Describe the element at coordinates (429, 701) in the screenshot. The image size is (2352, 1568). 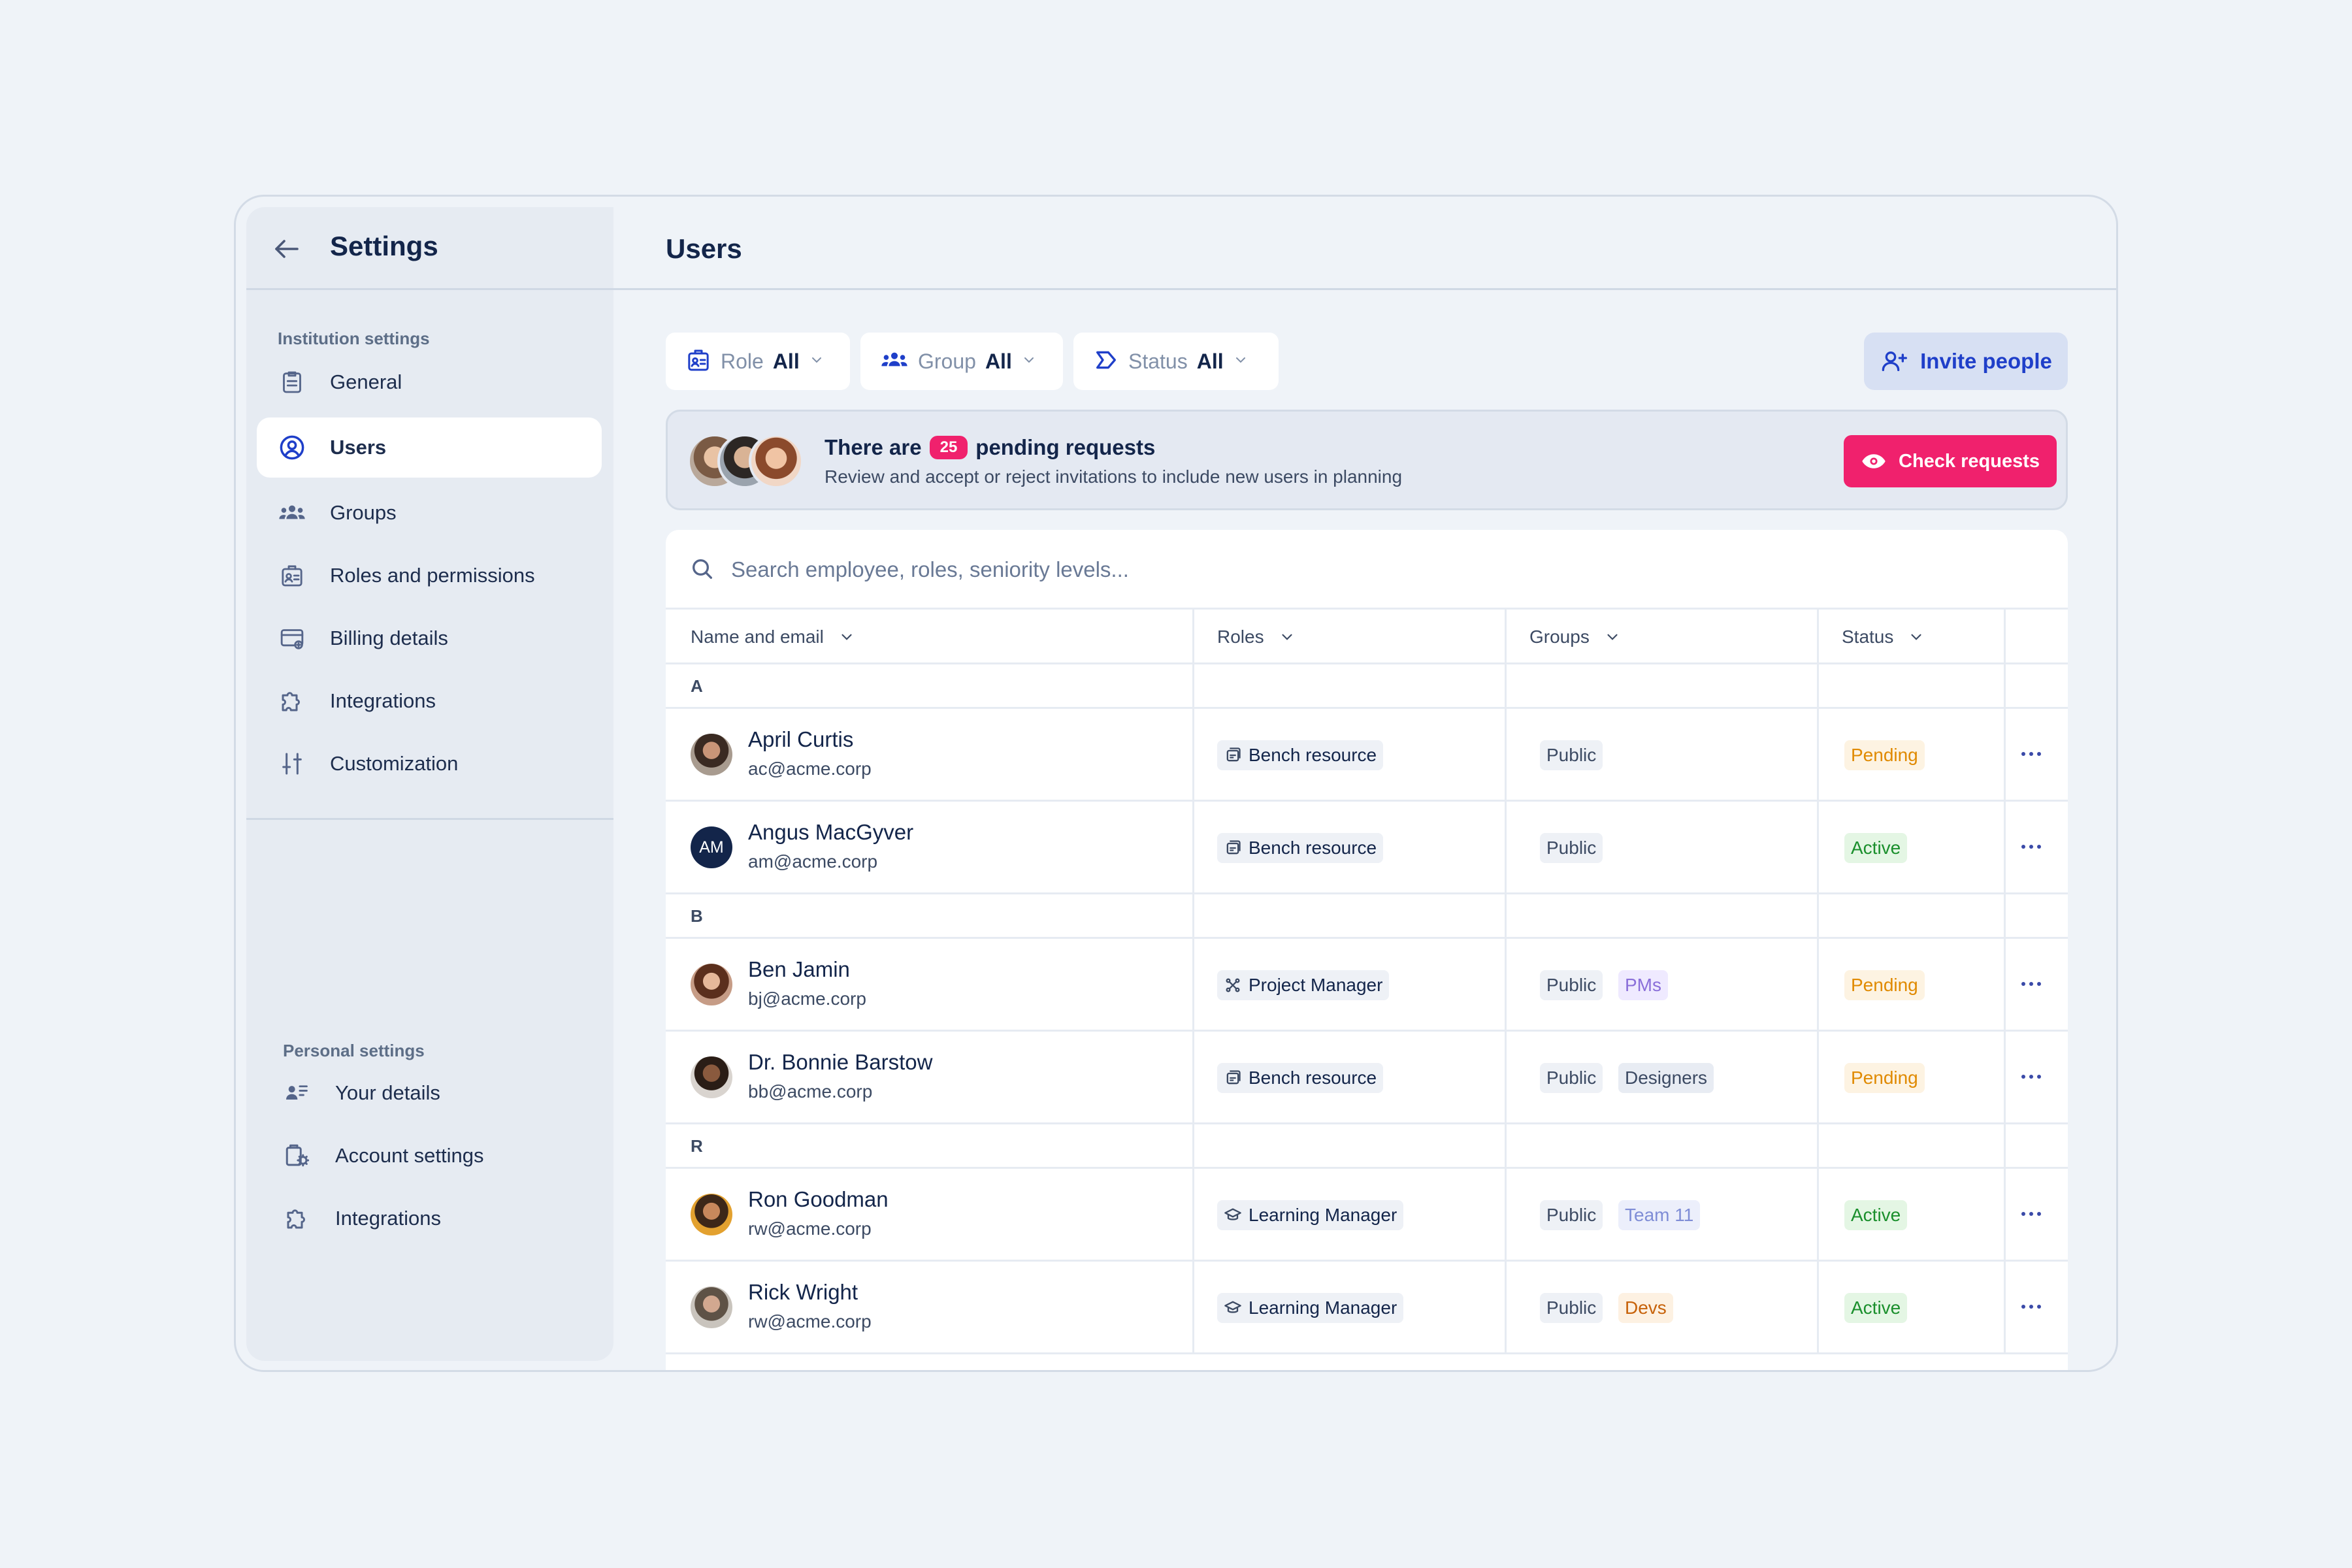
I see `sidebar-item-integrations: Integrations` at that location.